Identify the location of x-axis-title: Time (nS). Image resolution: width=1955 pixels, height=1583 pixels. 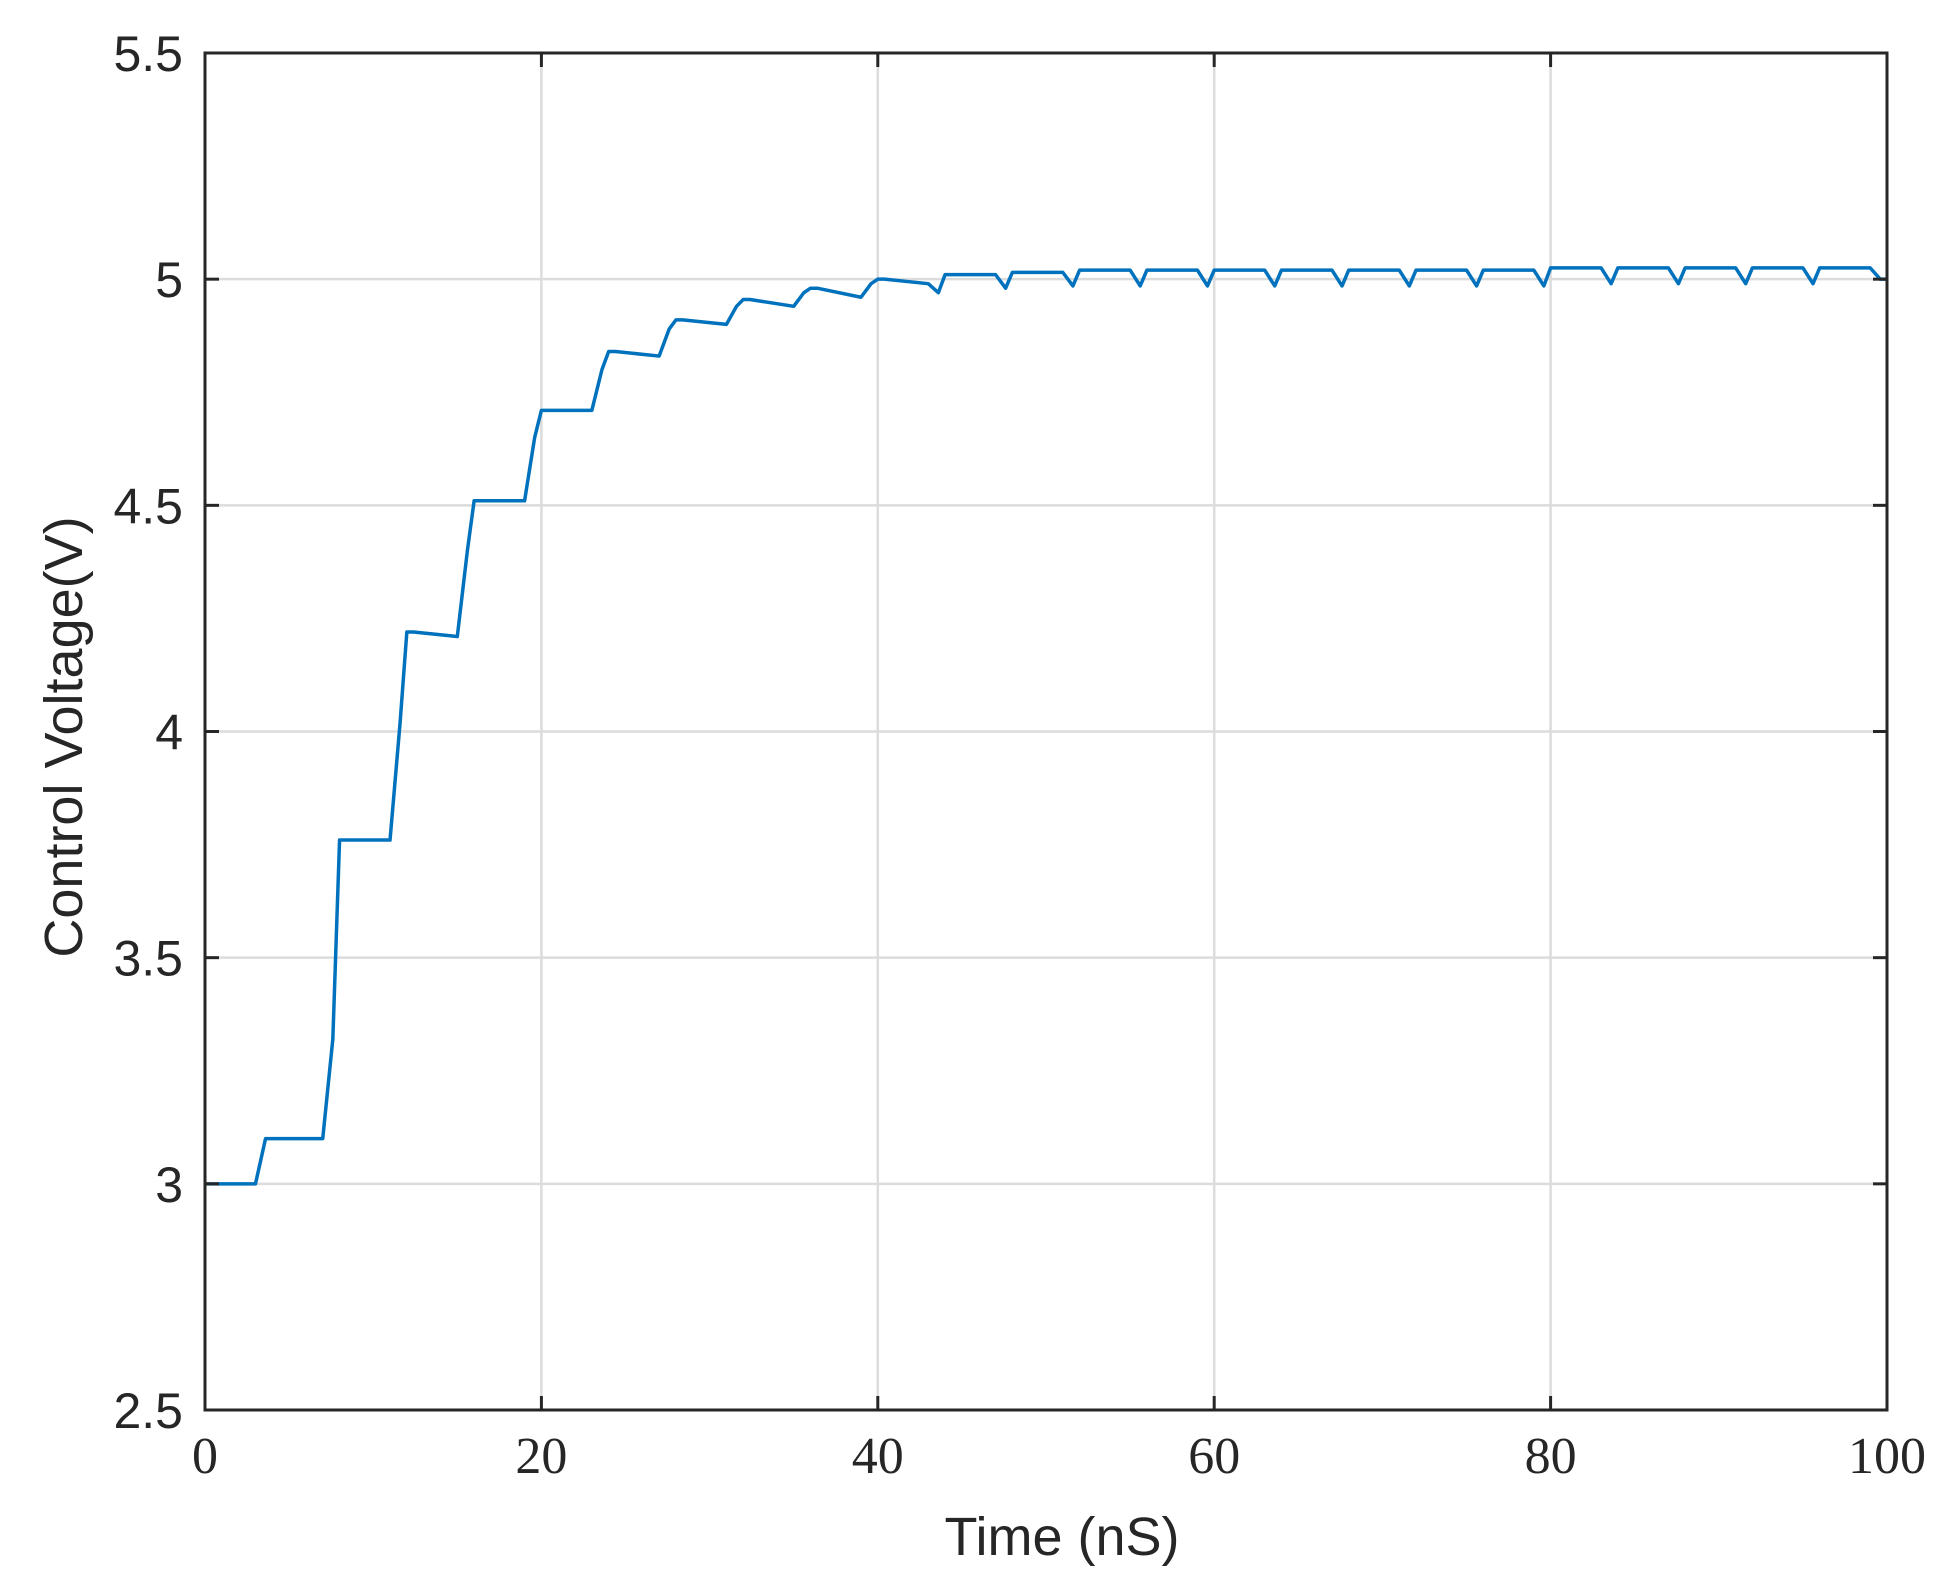
(1061, 1537).